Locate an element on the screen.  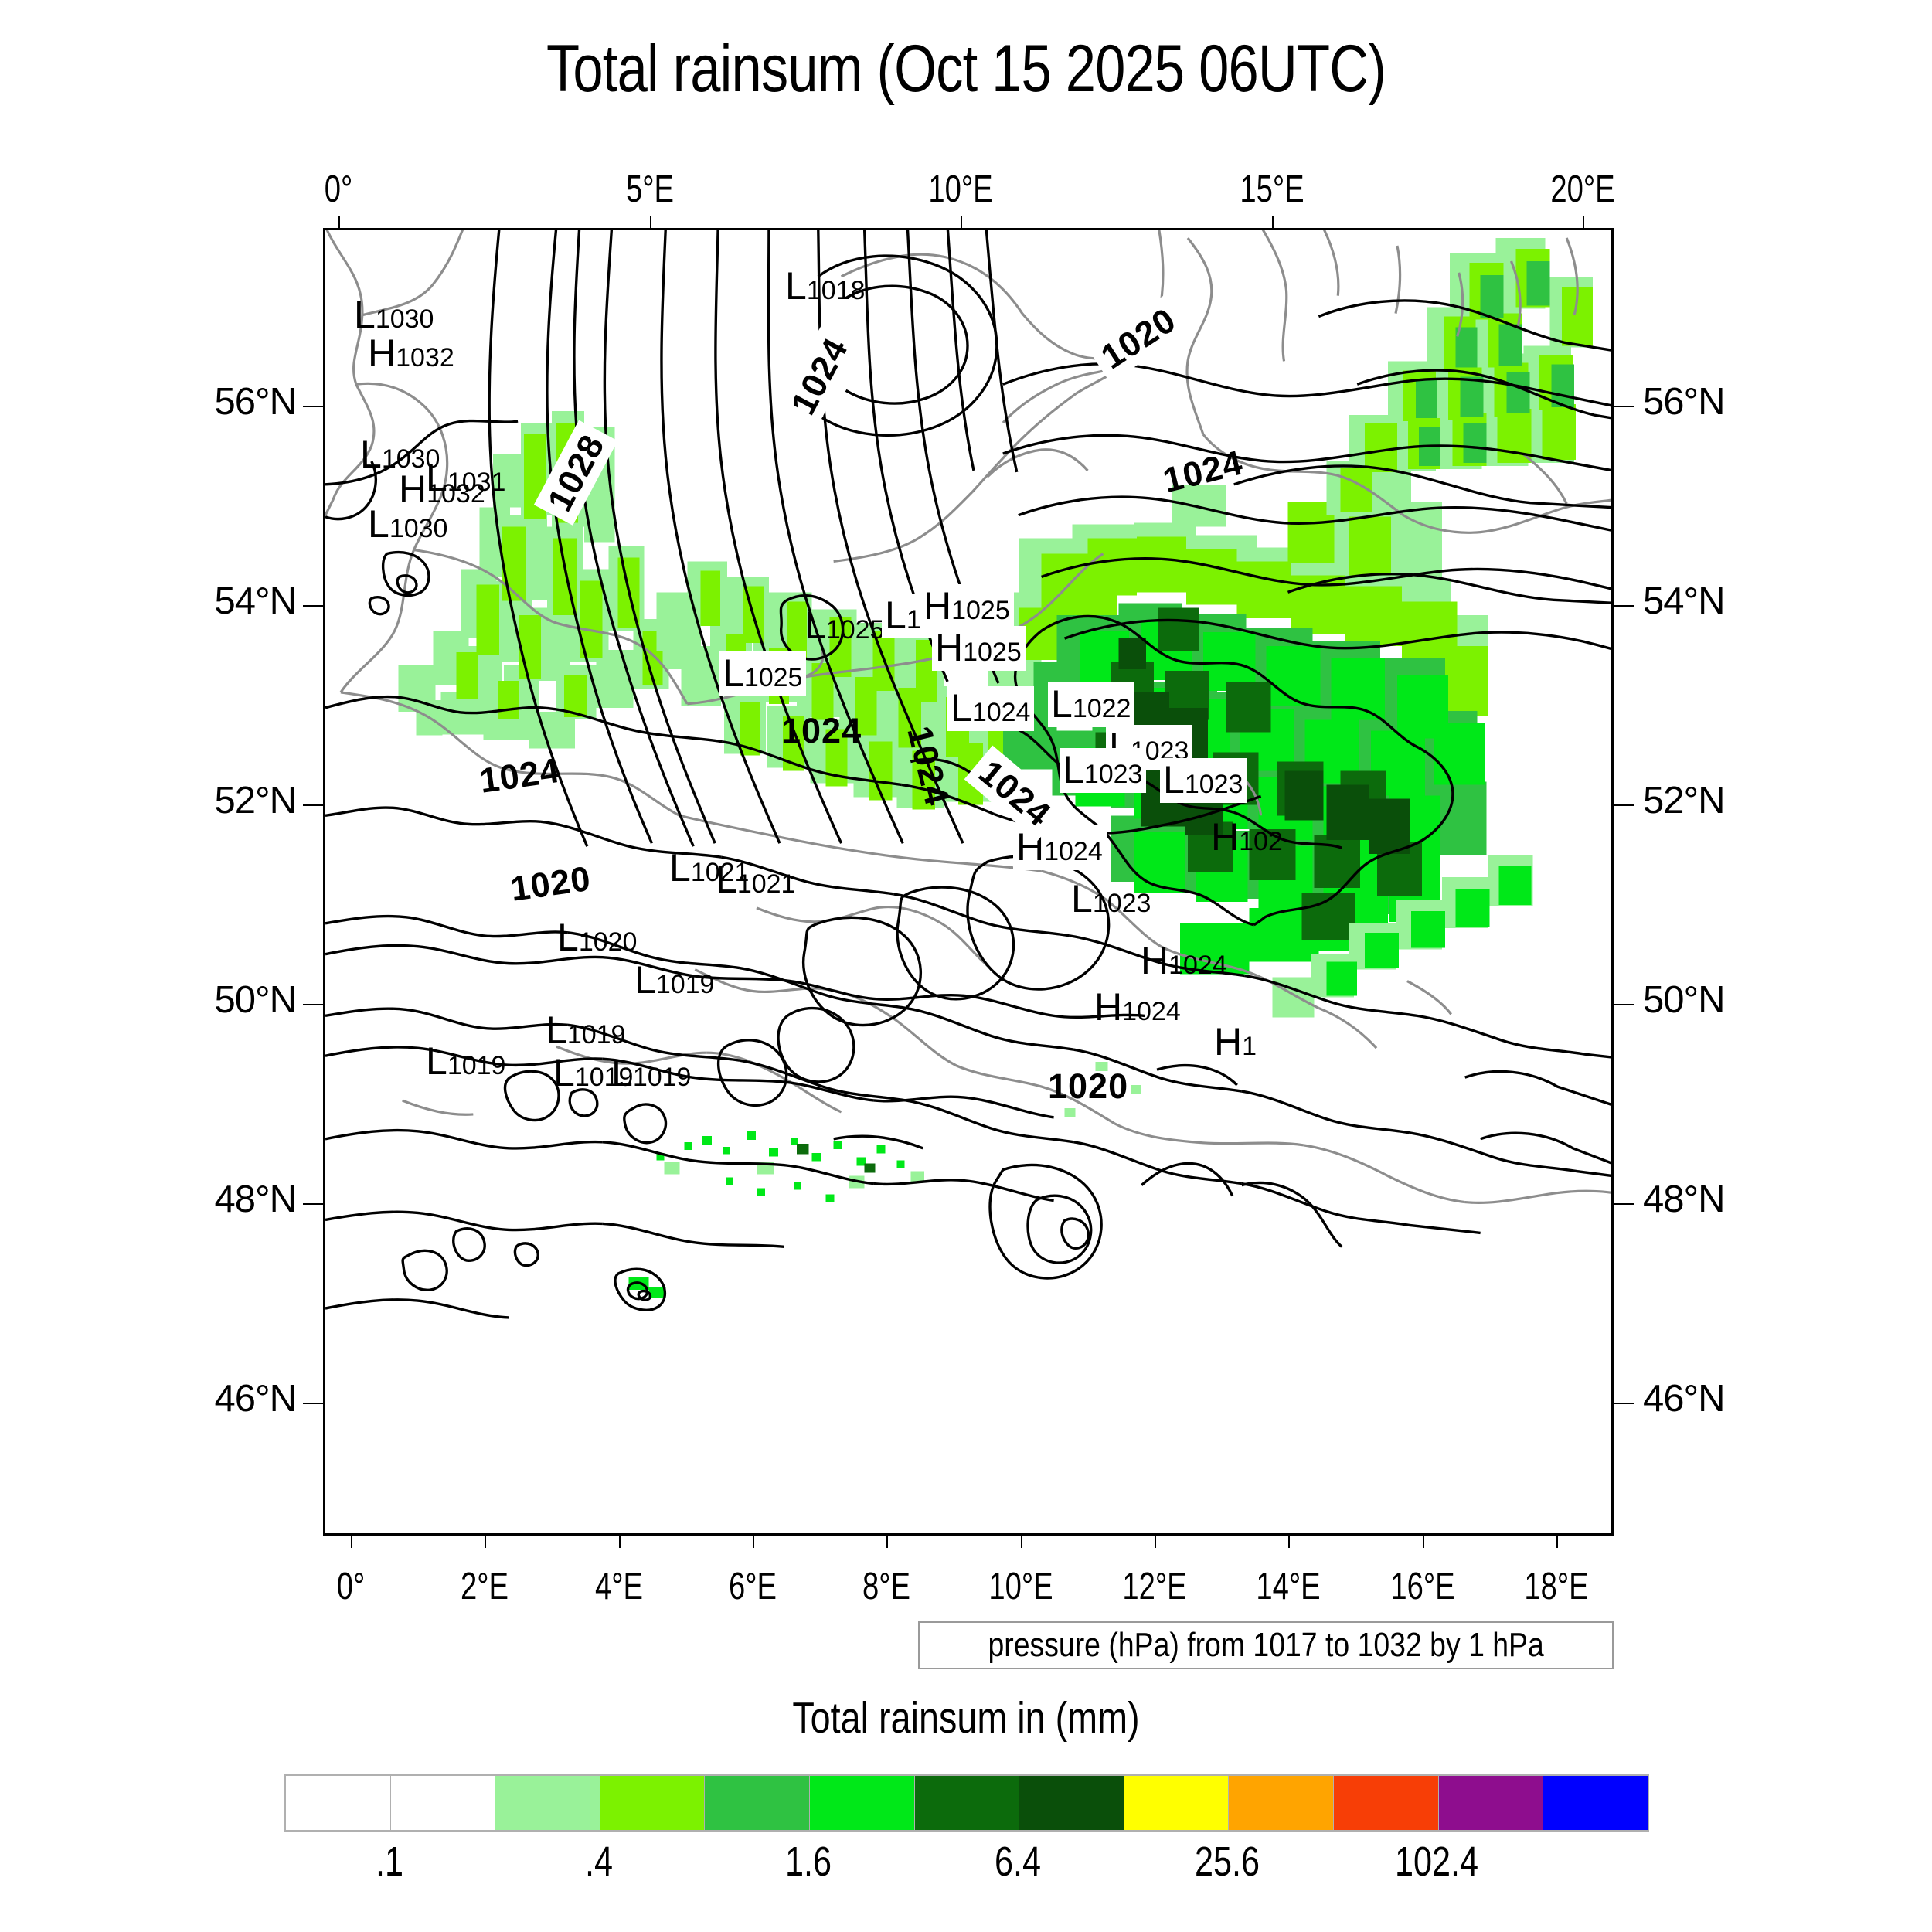
pressure-system-high-10: H1025 is located at coordinates (967, 606).